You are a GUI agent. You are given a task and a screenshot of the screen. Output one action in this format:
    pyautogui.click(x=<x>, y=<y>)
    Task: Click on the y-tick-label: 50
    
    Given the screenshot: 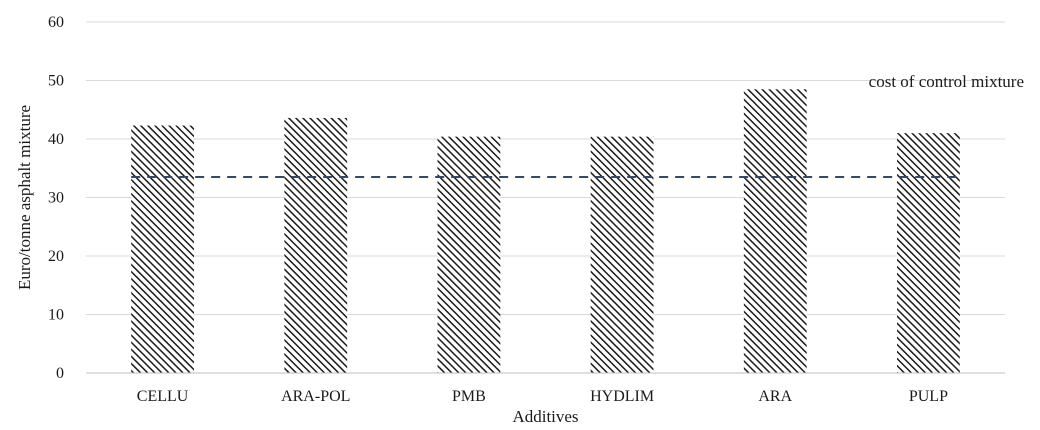 What is the action you would take?
    pyautogui.click(x=56, y=81)
    